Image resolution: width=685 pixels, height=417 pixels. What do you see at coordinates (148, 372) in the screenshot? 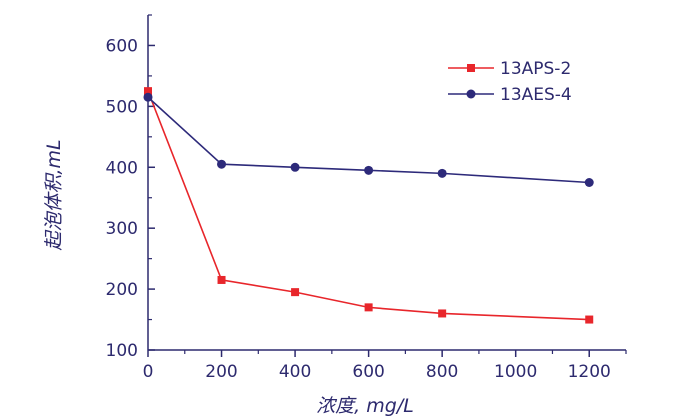
I see `x-tick-label: 0` at bounding box center [148, 372].